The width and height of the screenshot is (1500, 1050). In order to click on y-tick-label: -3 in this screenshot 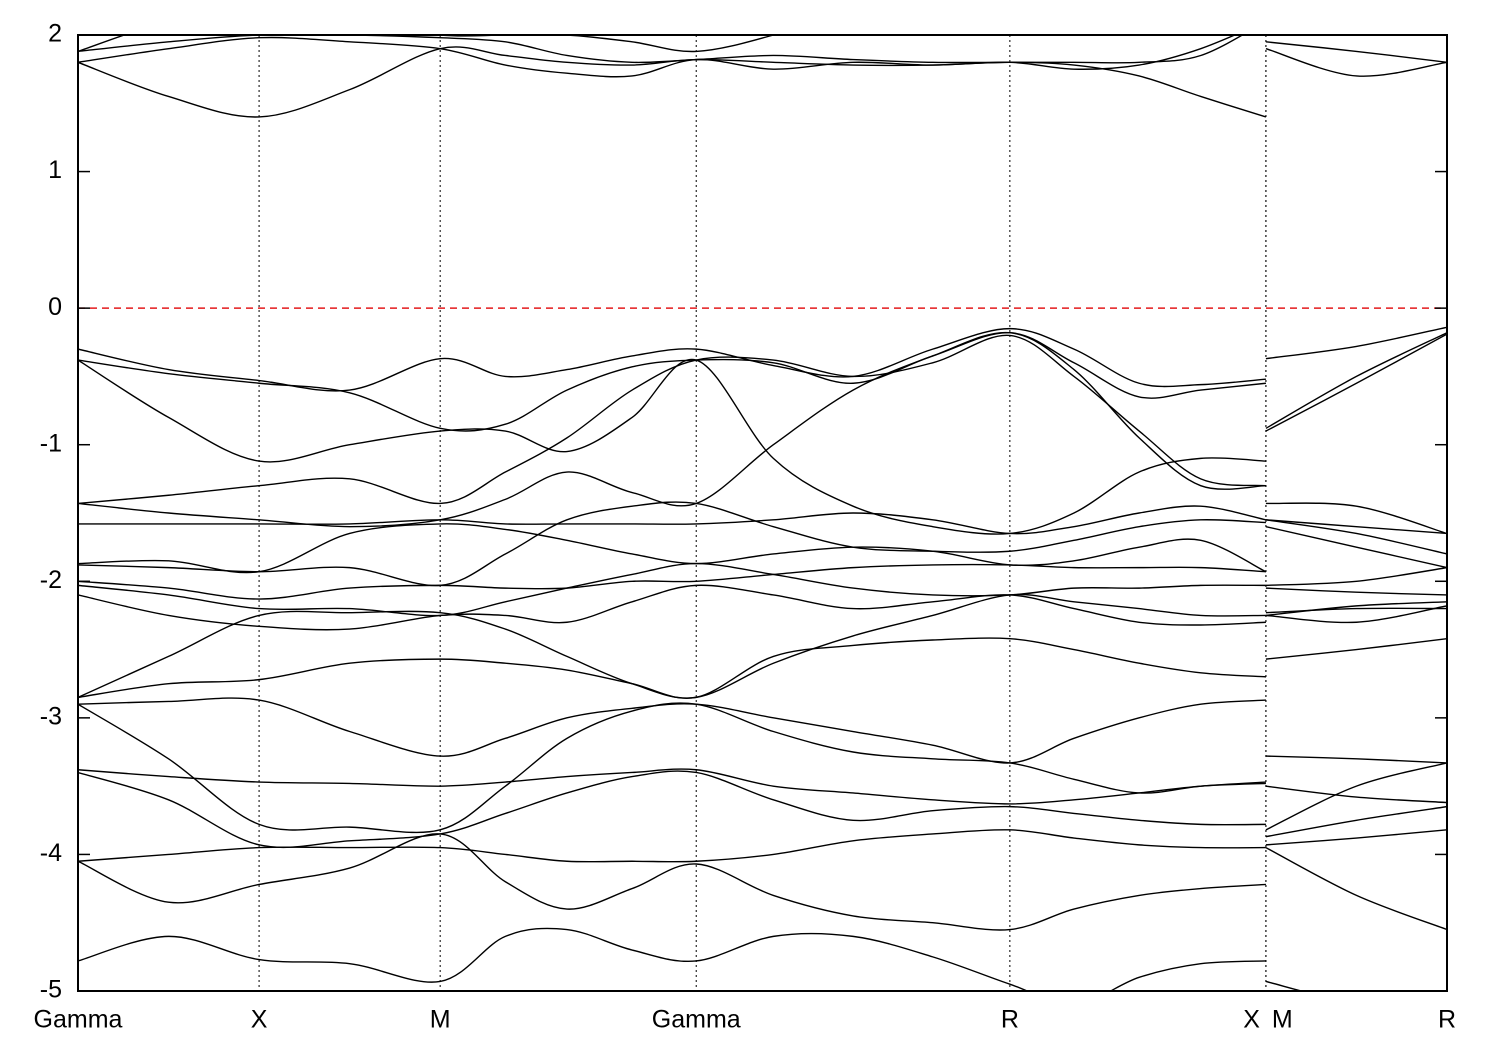, I will do `click(51, 716)`.